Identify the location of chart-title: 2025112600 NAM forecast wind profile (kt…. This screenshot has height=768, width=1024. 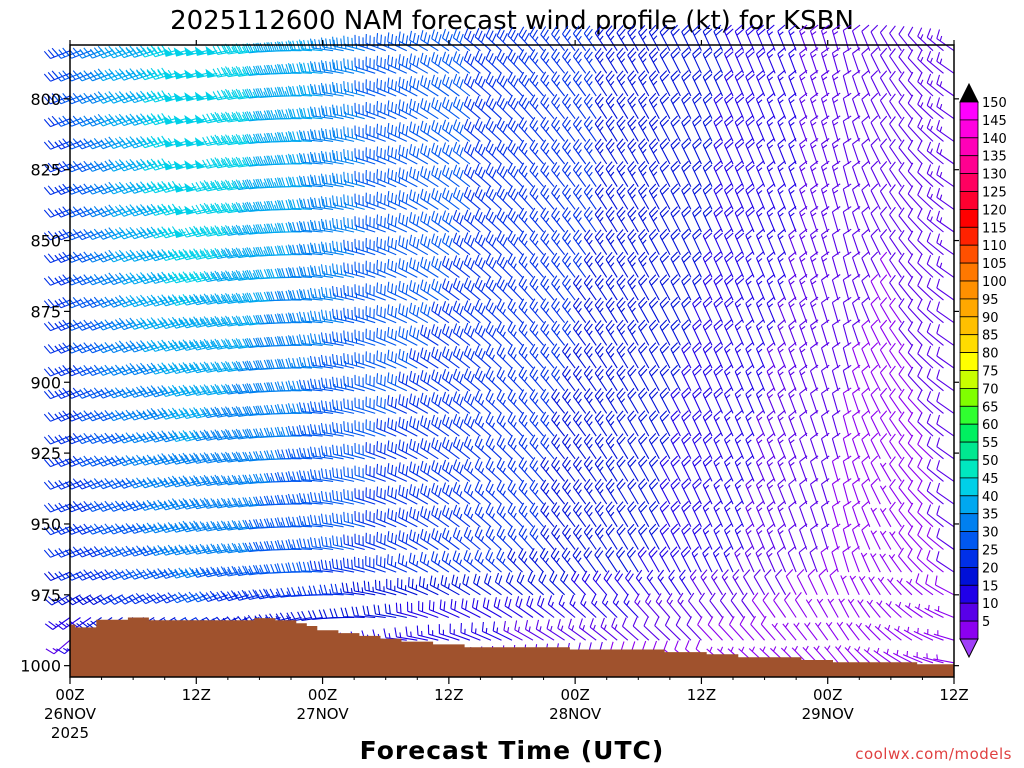
(512, 21).